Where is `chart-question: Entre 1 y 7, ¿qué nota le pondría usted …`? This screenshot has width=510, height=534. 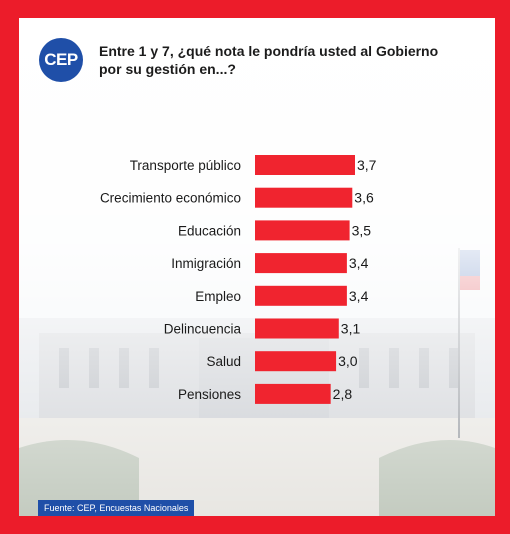
chart-question: Entre 1 y 7, ¿qué nota le pondría usted … is located at coordinates (269, 60).